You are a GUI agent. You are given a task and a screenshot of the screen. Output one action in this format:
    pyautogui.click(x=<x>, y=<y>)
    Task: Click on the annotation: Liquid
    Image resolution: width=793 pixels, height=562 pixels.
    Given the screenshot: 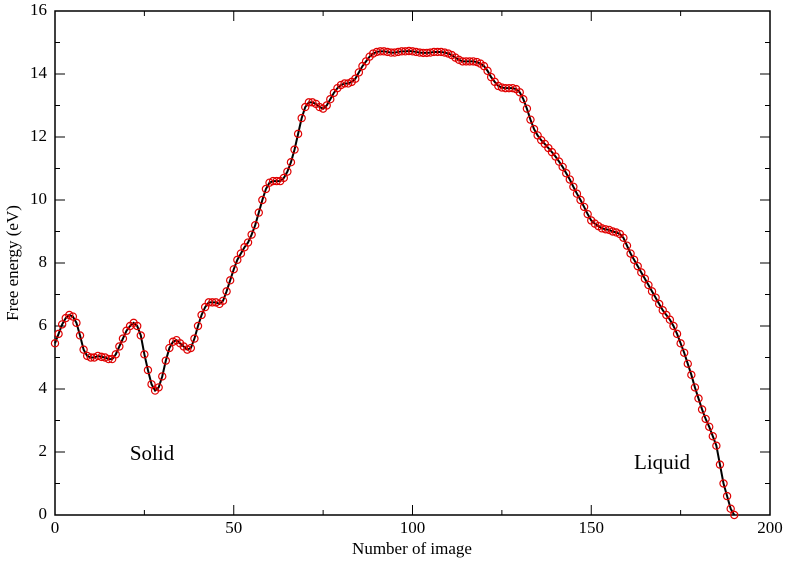 What is the action you would take?
    pyautogui.click(x=662, y=462)
    